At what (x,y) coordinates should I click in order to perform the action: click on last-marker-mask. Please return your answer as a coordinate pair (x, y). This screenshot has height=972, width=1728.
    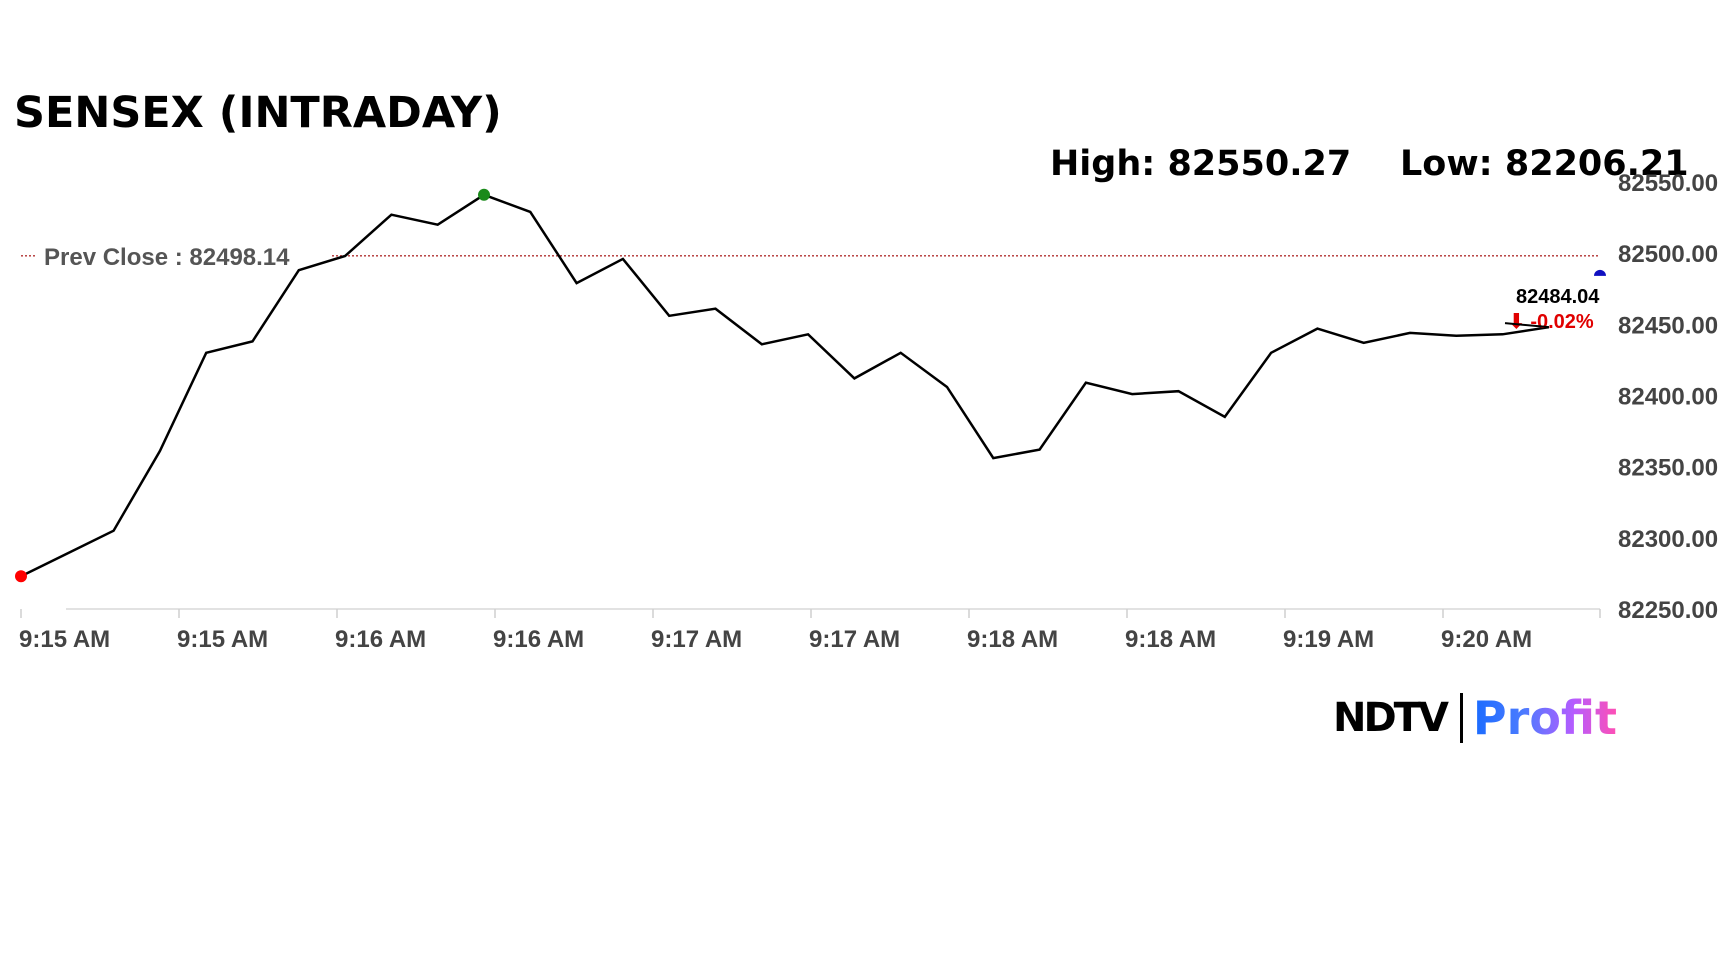
    Looking at the image, I should click on (1600, 279).